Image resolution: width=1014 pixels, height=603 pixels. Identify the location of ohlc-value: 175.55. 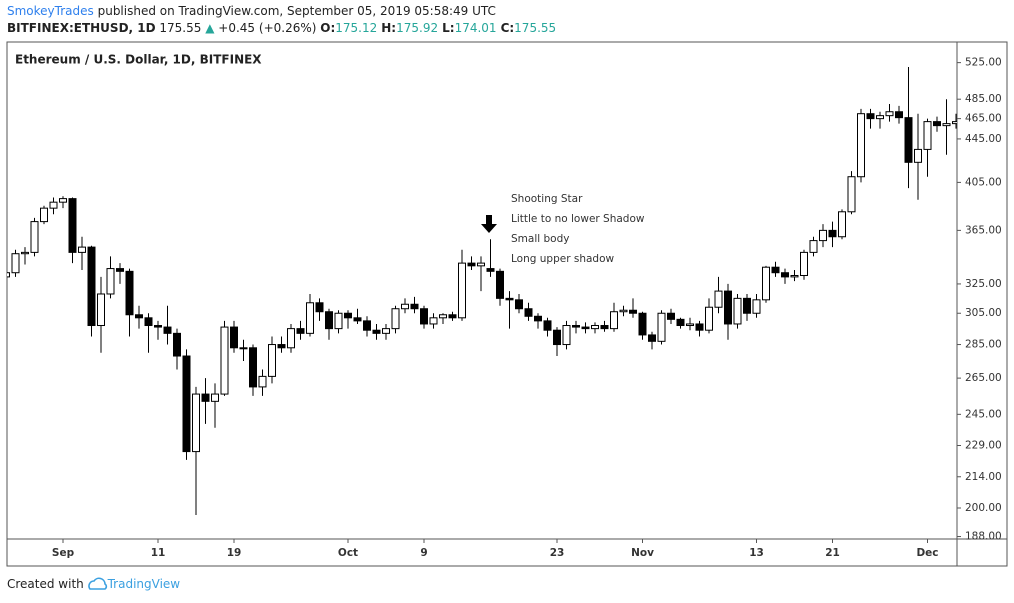
(535, 28).